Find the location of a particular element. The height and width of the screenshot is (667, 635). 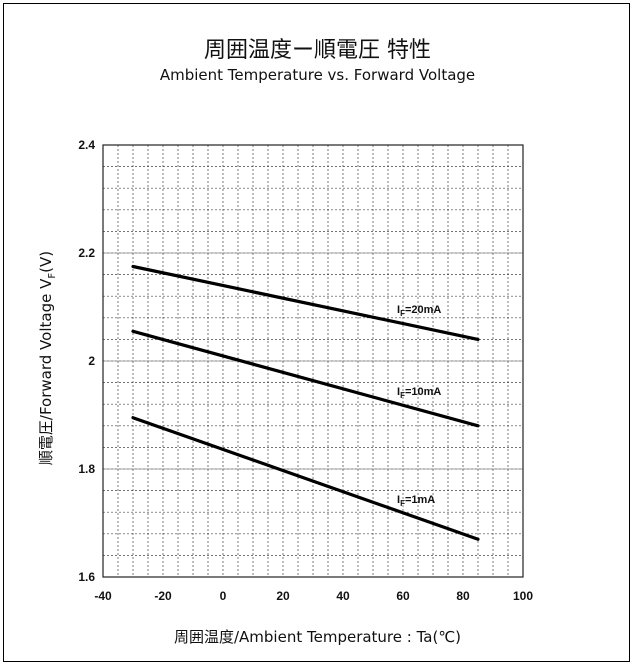

y-tick-label: 1.8 is located at coordinates (86, 469).